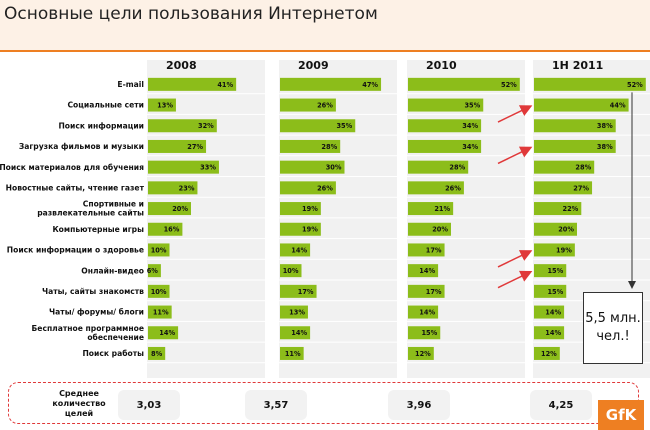 The image size is (650, 430). What do you see at coordinates (581, 188) in the screenshot?
I see `bar-value-1h-2011-5: 27%` at bounding box center [581, 188].